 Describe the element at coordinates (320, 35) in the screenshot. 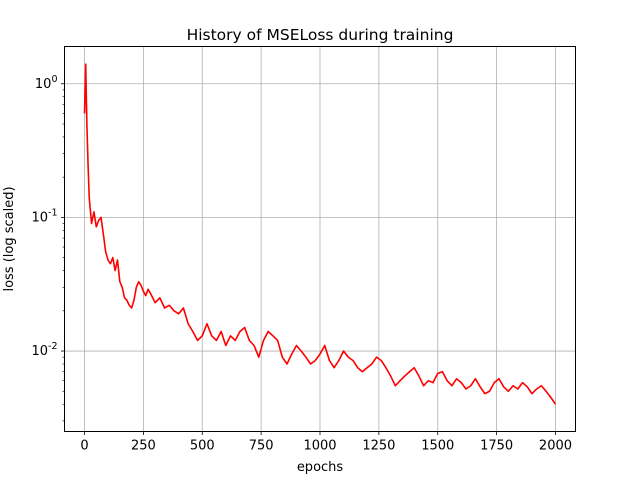

I see `chart-title: History of MSELoss during training` at that location.